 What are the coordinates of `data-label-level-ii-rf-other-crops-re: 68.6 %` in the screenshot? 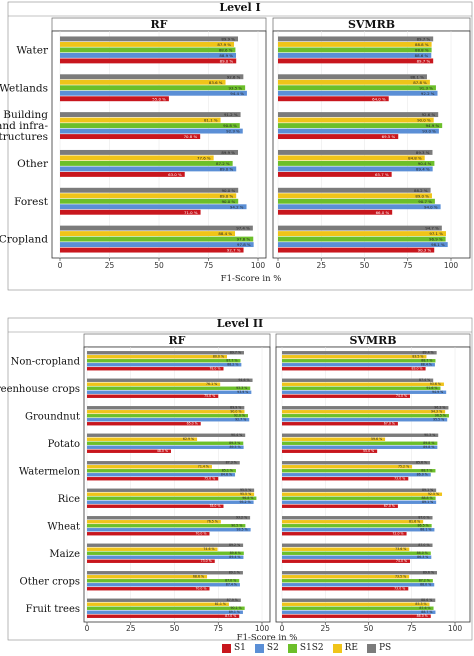 It's located at (198, 577).